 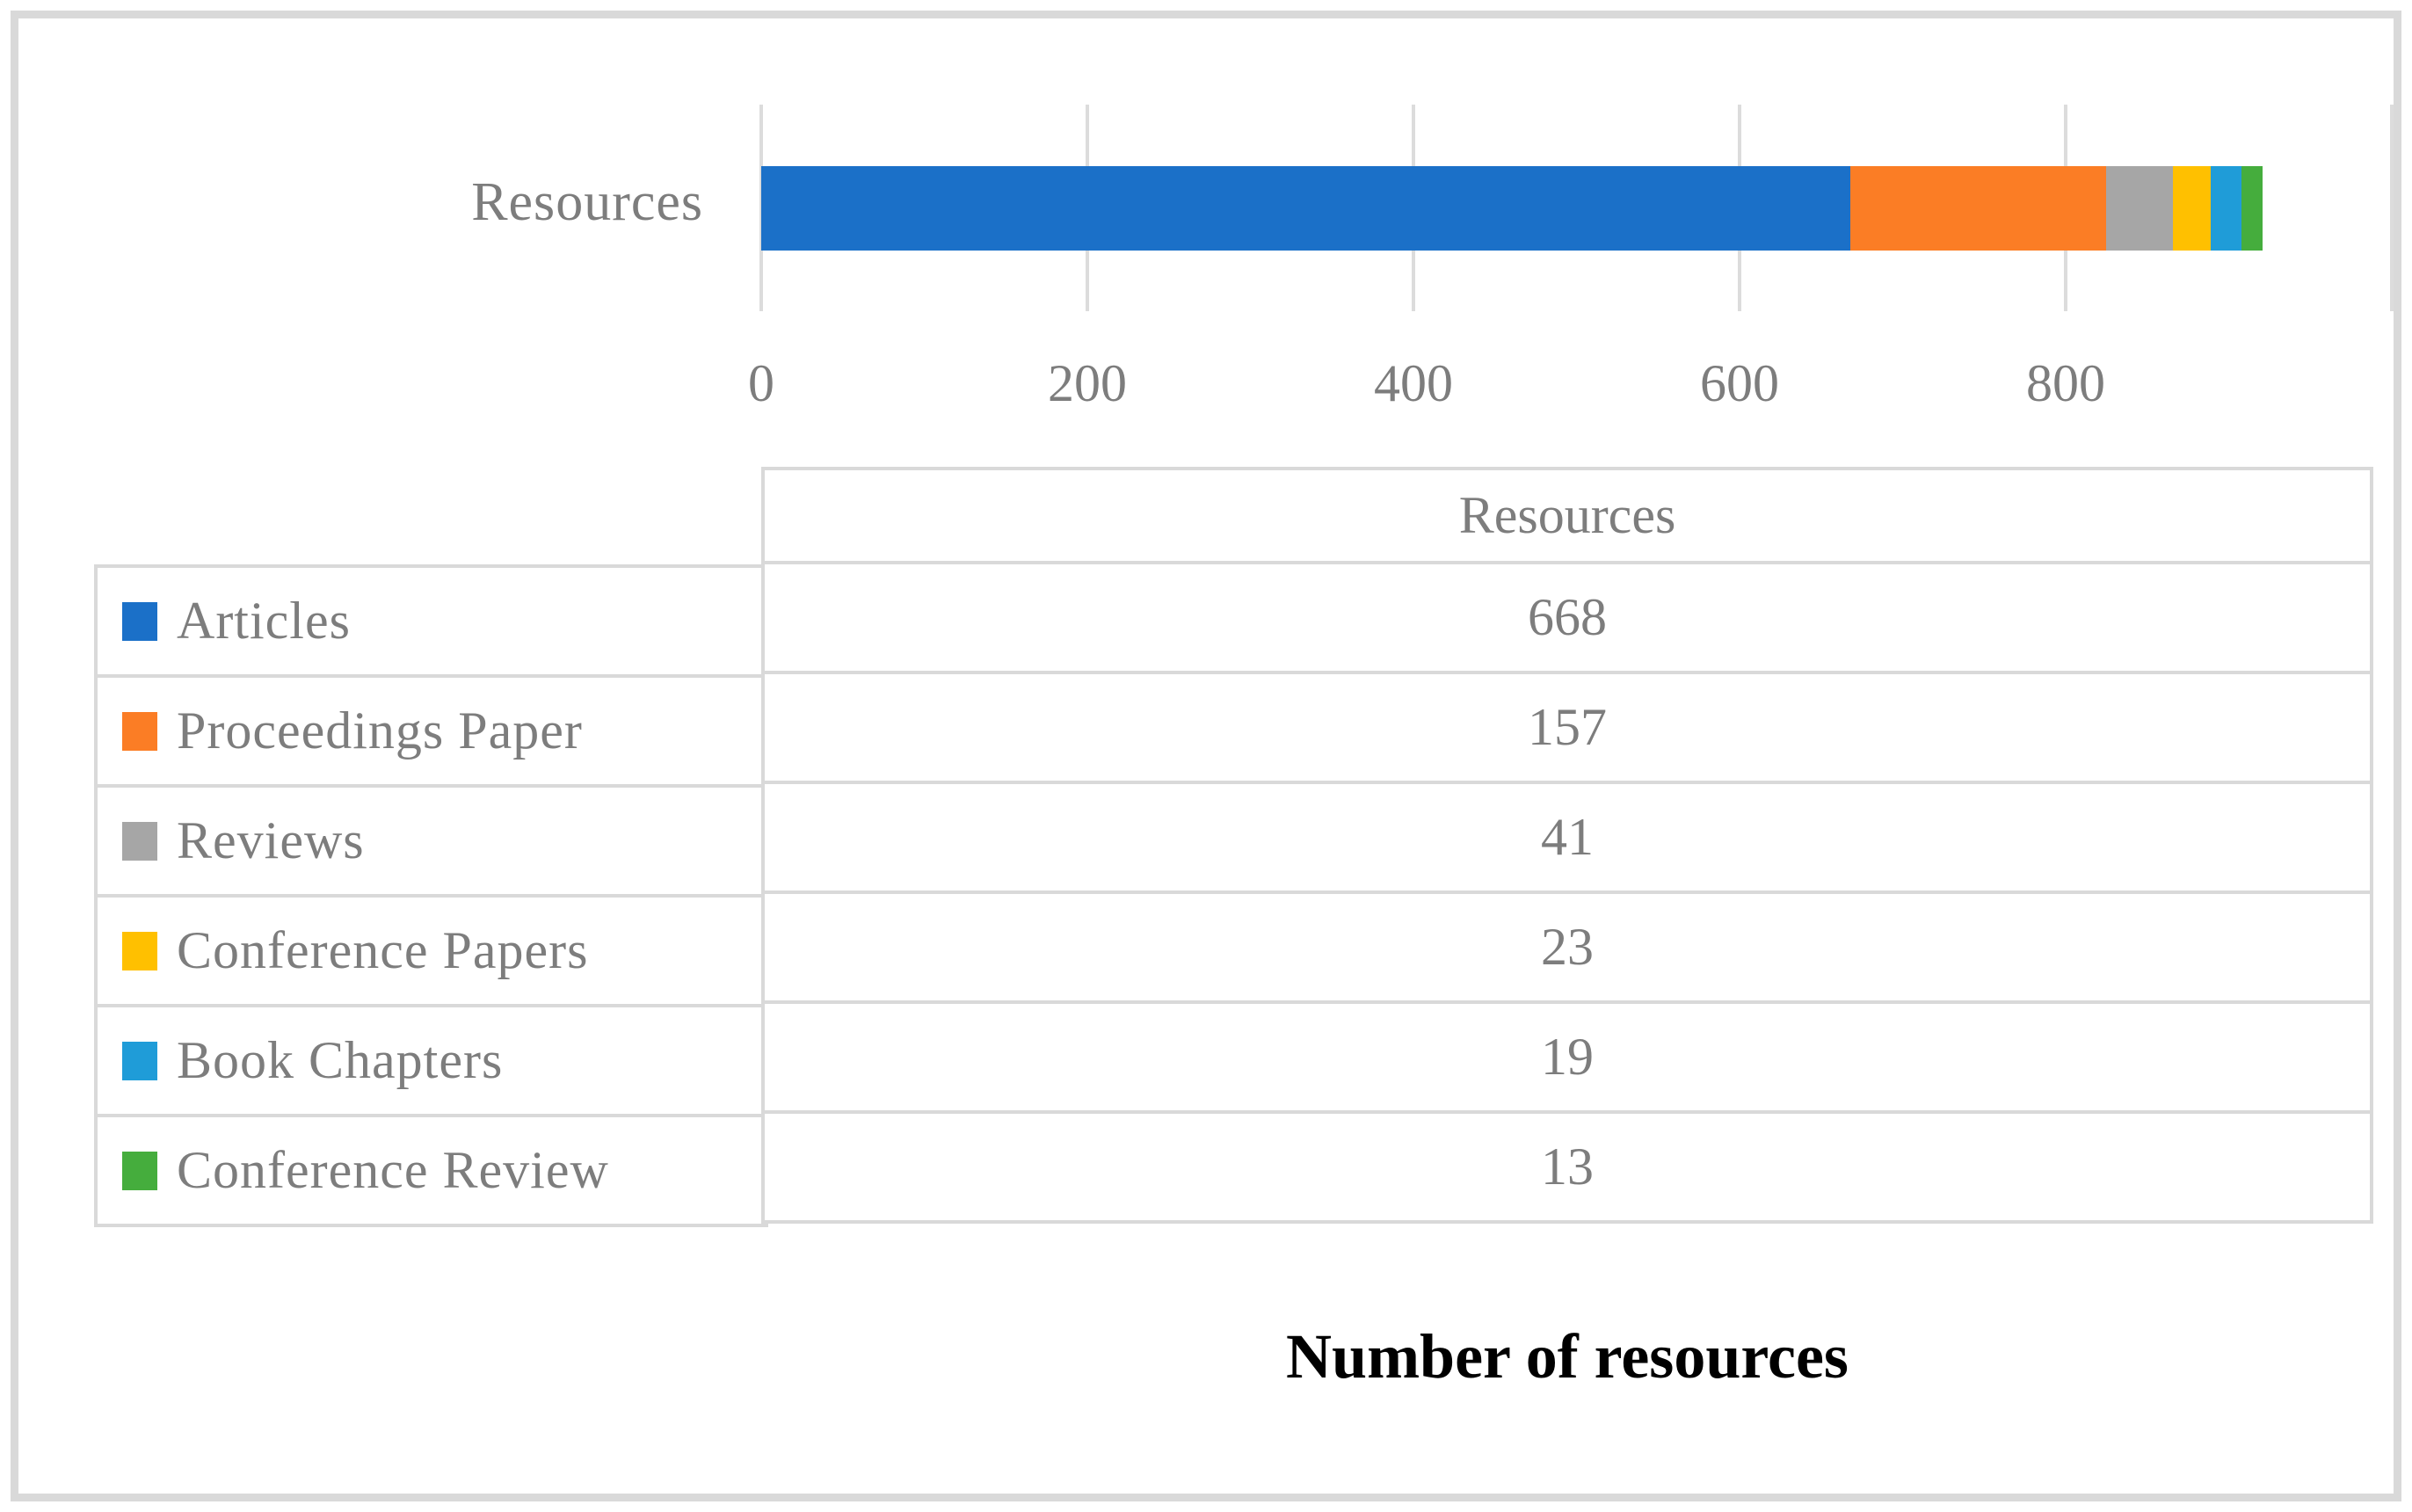 What do you see at coordinates (2226, 209) in the screenshot?
I see `bar-segment-book-chapters` at bounding box center [2226, 209].